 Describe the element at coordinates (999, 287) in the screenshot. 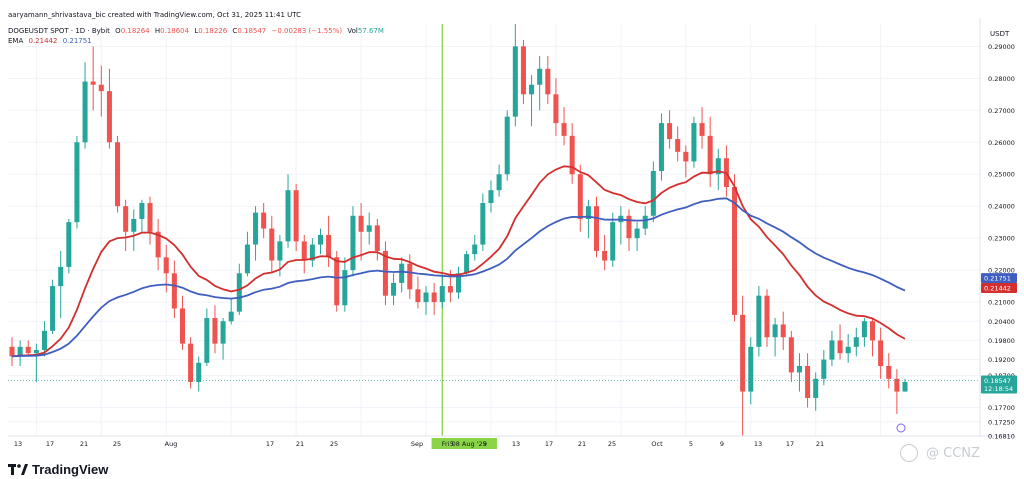

I see `ema-short-tag-bg` at that location.